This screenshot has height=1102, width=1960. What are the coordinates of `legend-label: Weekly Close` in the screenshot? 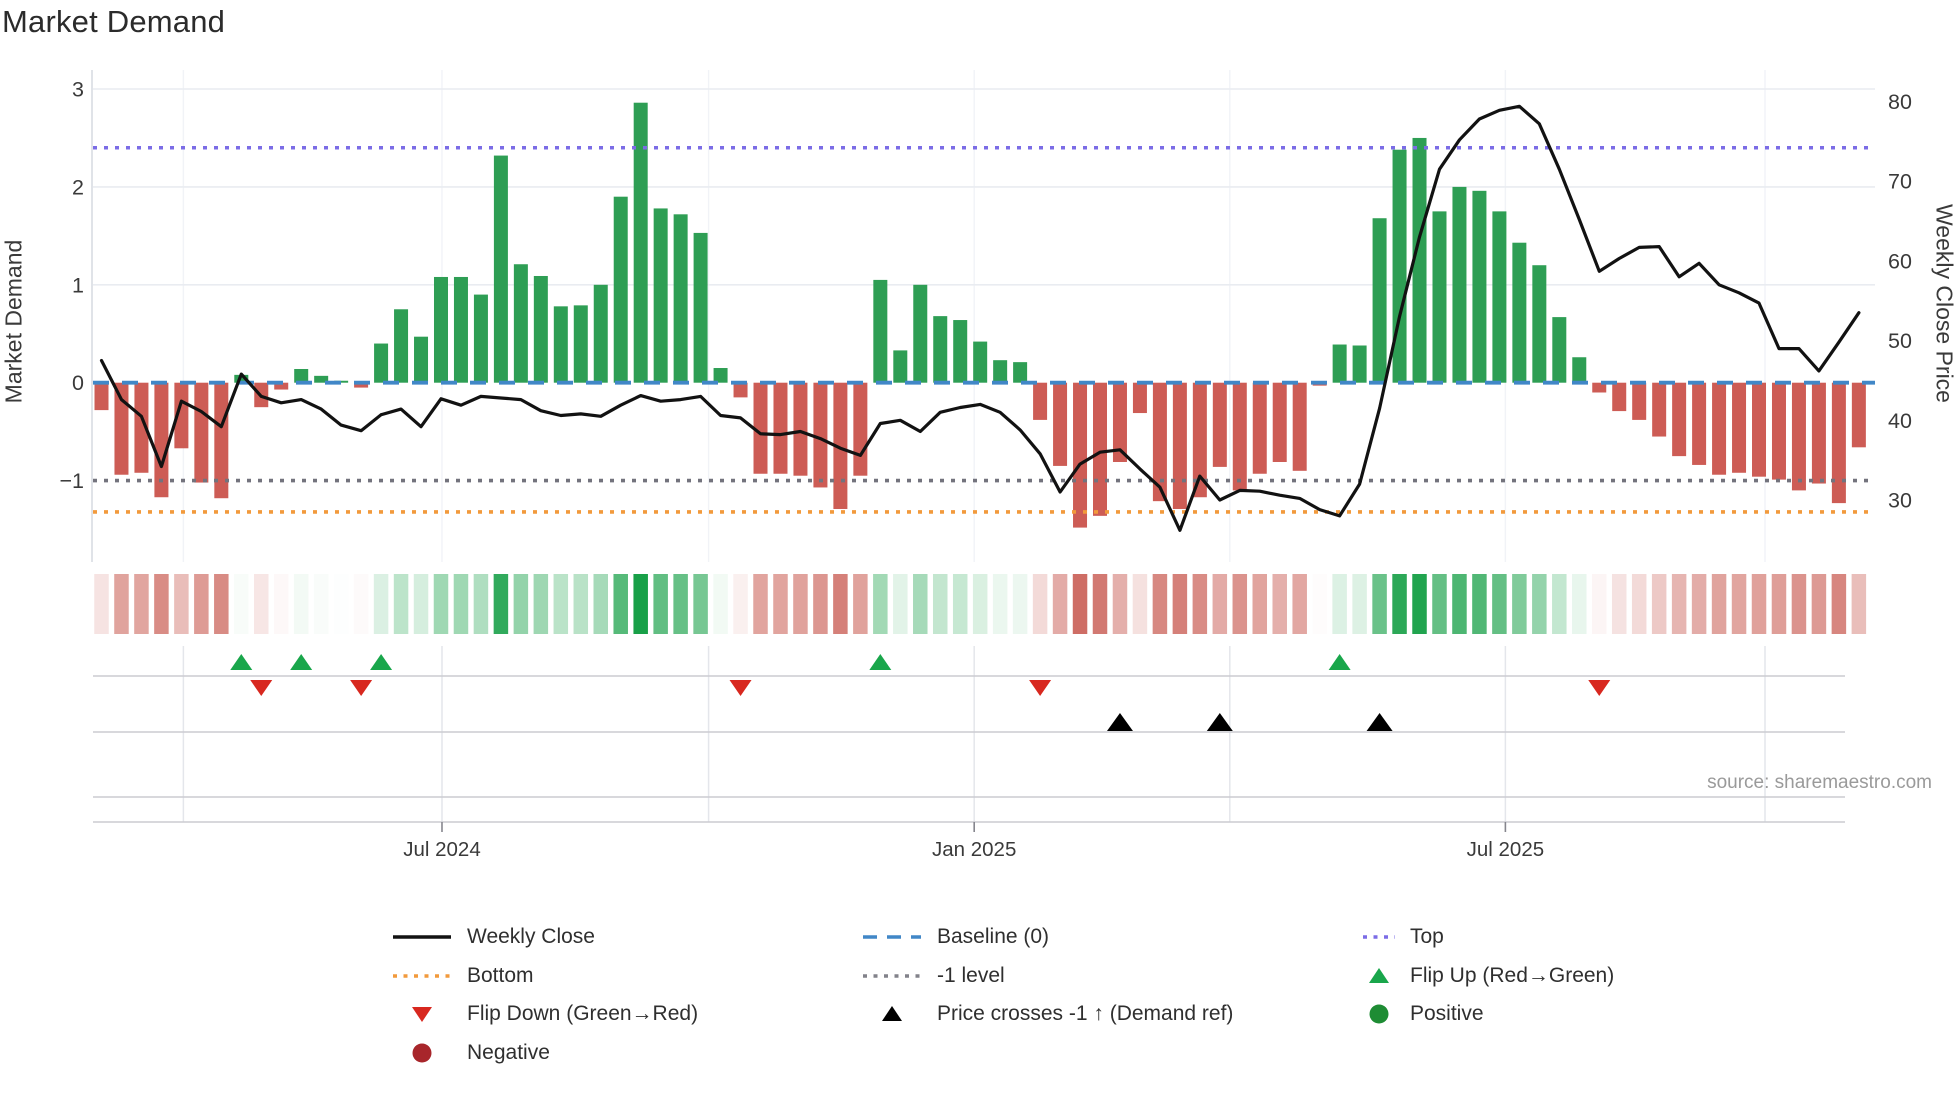 It's located at (531, 936).